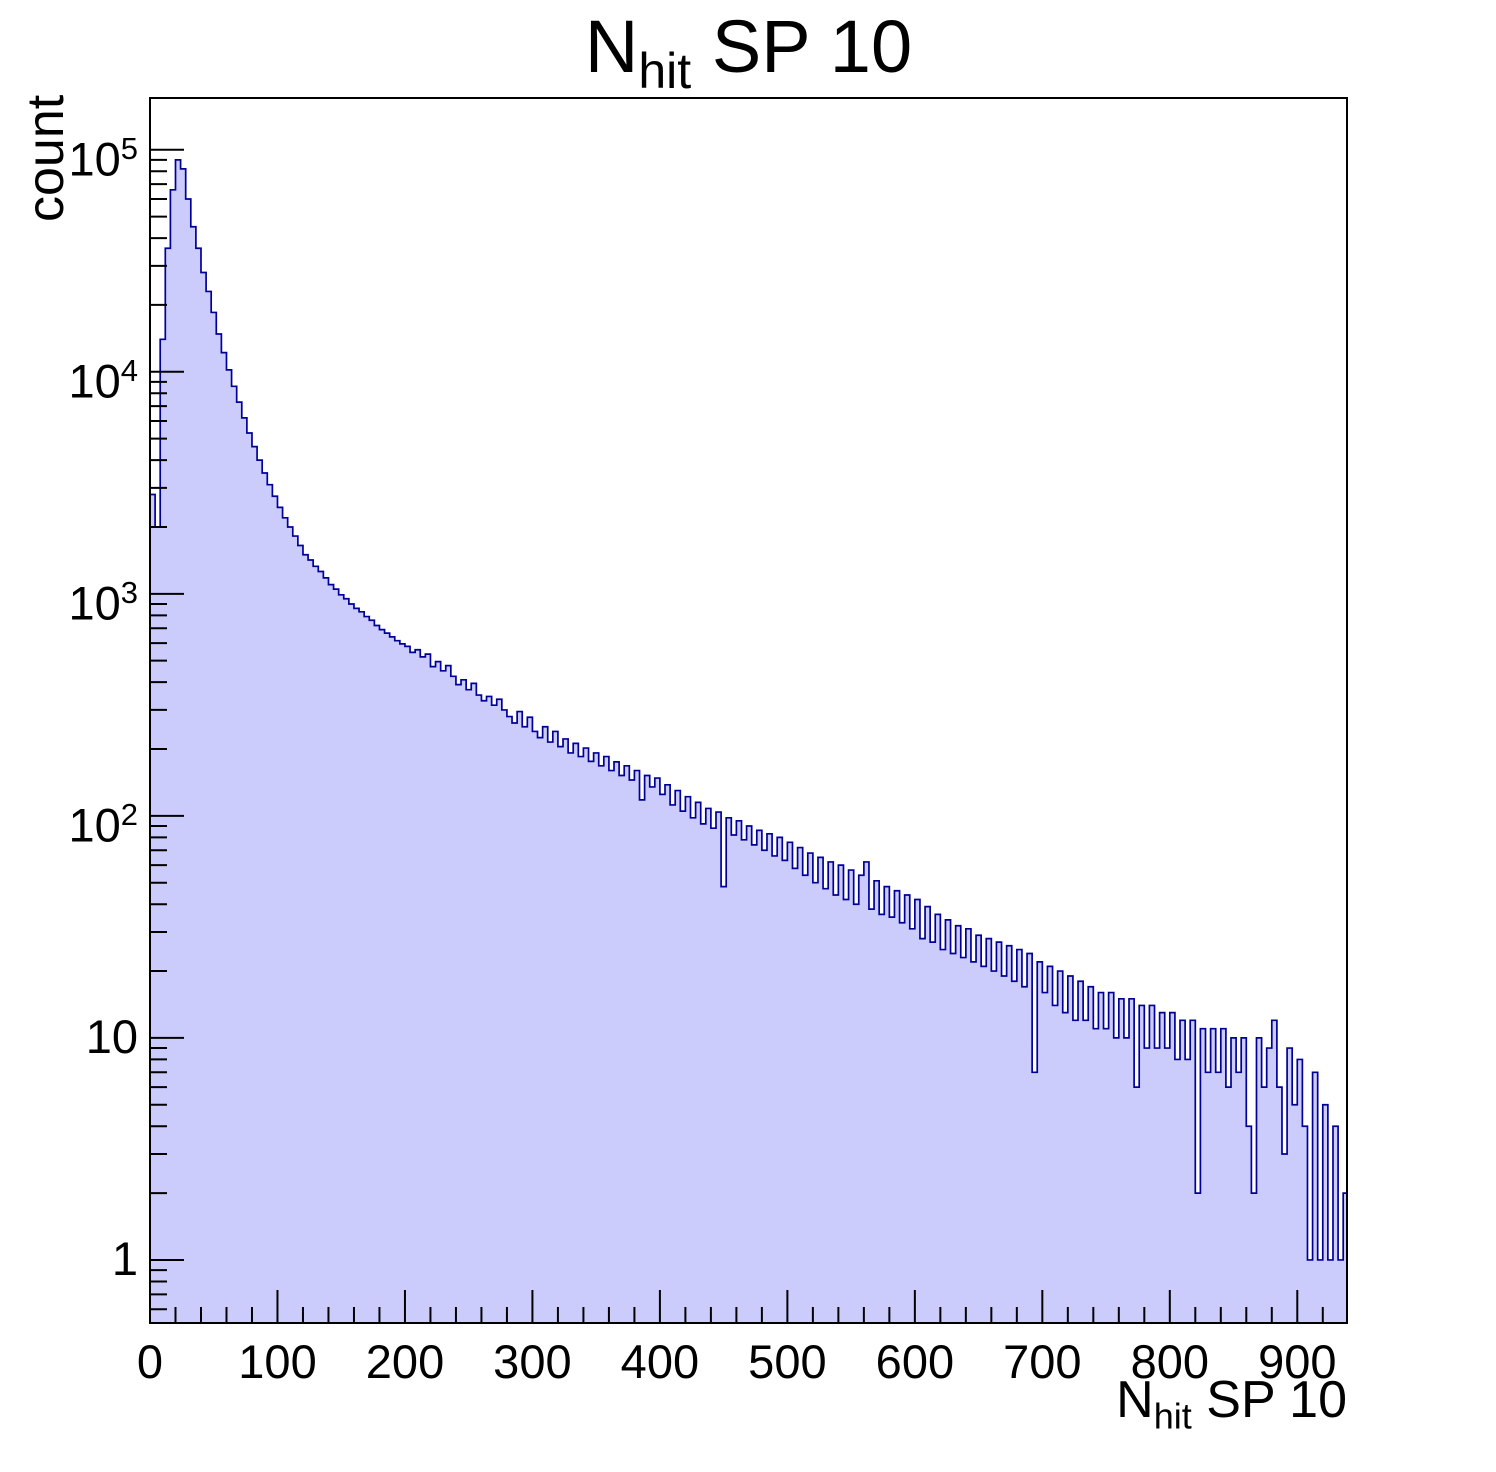  I want to click on x-tick-label: 800, so click(1170, 1361).